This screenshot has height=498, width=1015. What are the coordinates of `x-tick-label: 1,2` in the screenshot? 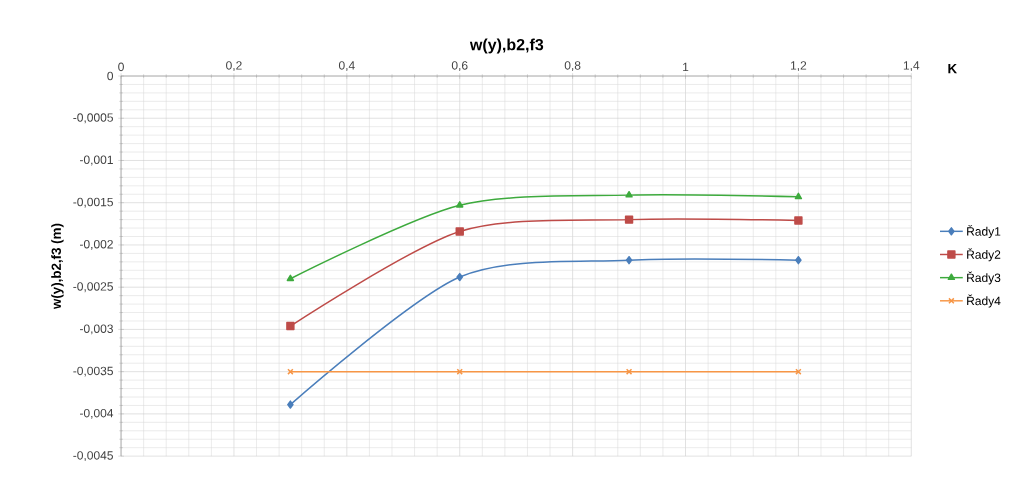 It's located at (798, 66).